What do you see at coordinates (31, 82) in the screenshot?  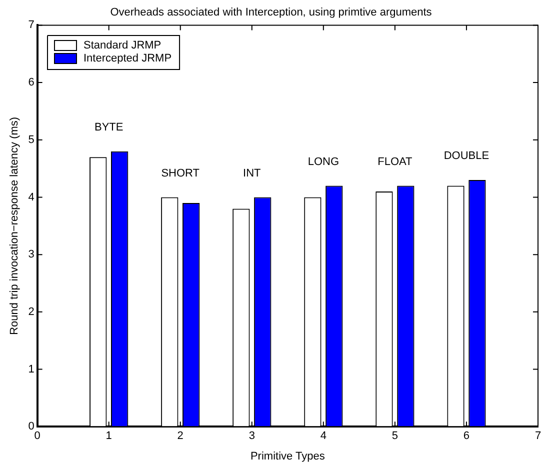 I see `y-tick-label: 6` at bounding box center [31, 82].